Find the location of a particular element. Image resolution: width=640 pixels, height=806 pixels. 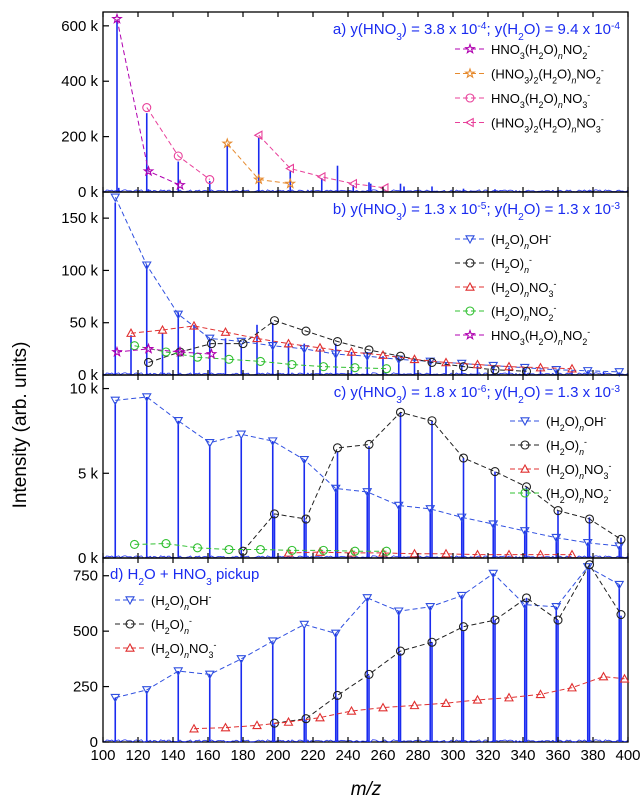

legend-entry: (H2O)n- is located at coordinates (153, 626).